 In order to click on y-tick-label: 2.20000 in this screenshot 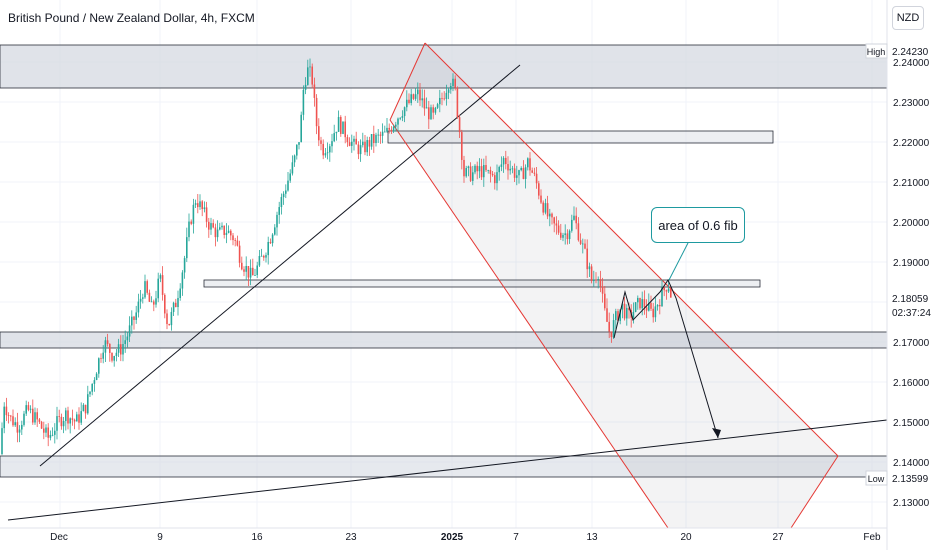, I will do `click(911, 223)`.